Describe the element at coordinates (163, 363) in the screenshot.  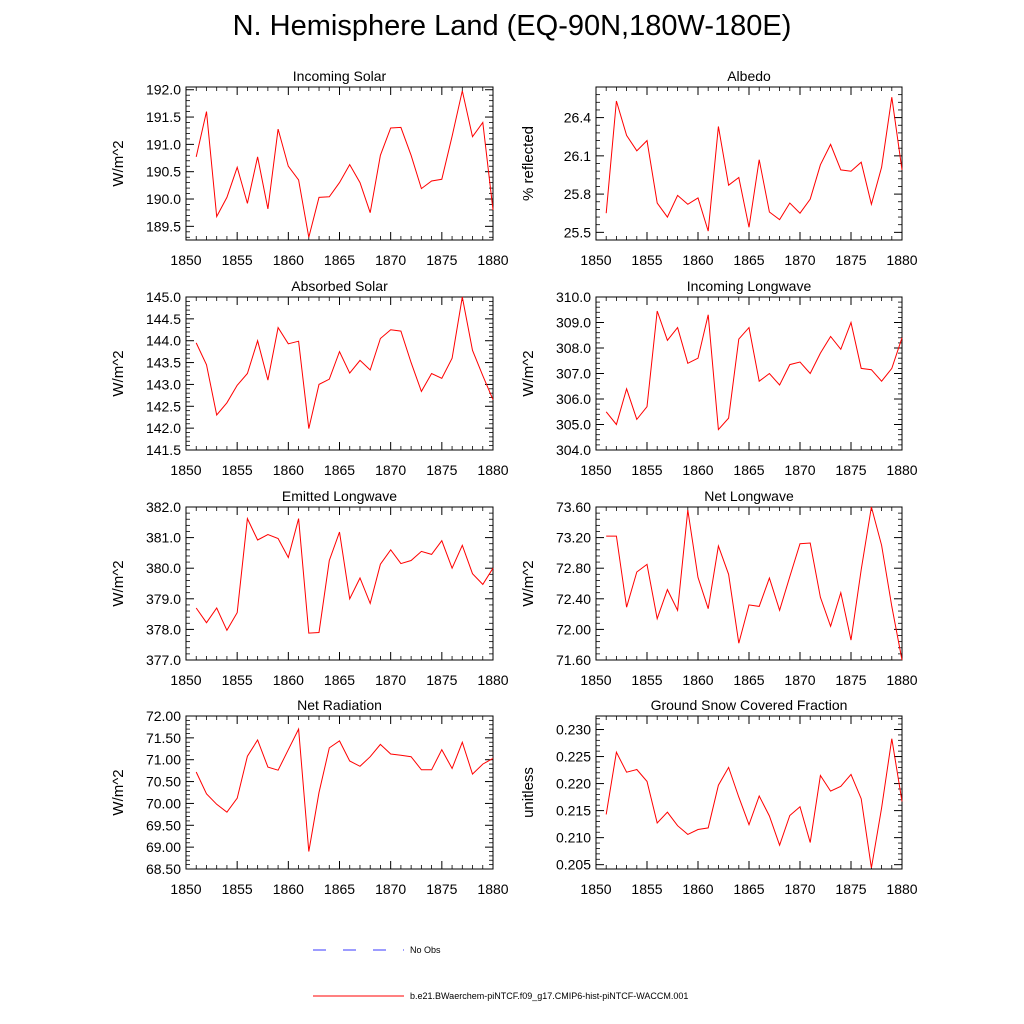
I see `y-tick-label: 143.5` at that location.